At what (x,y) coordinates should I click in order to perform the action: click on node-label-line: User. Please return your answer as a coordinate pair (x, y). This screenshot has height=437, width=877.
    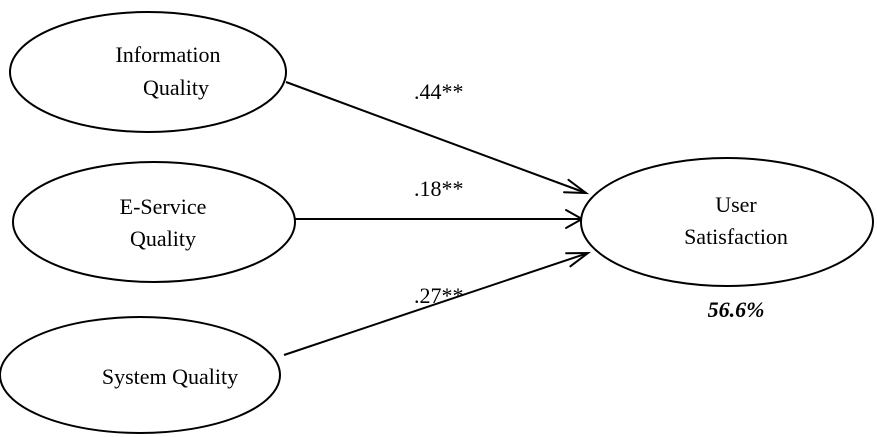
    Looking at the image, I should click on (736, 204).